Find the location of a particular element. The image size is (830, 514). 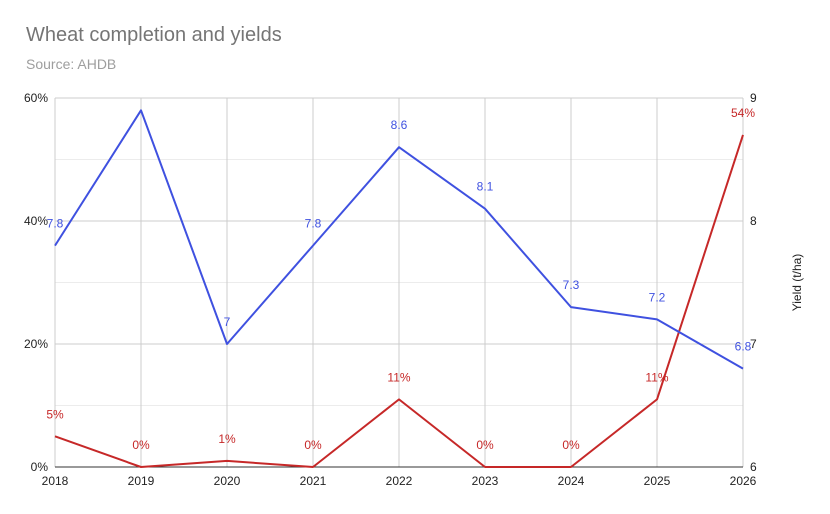

y-right-tick-label: 7 is located at coordinates (753, 344).